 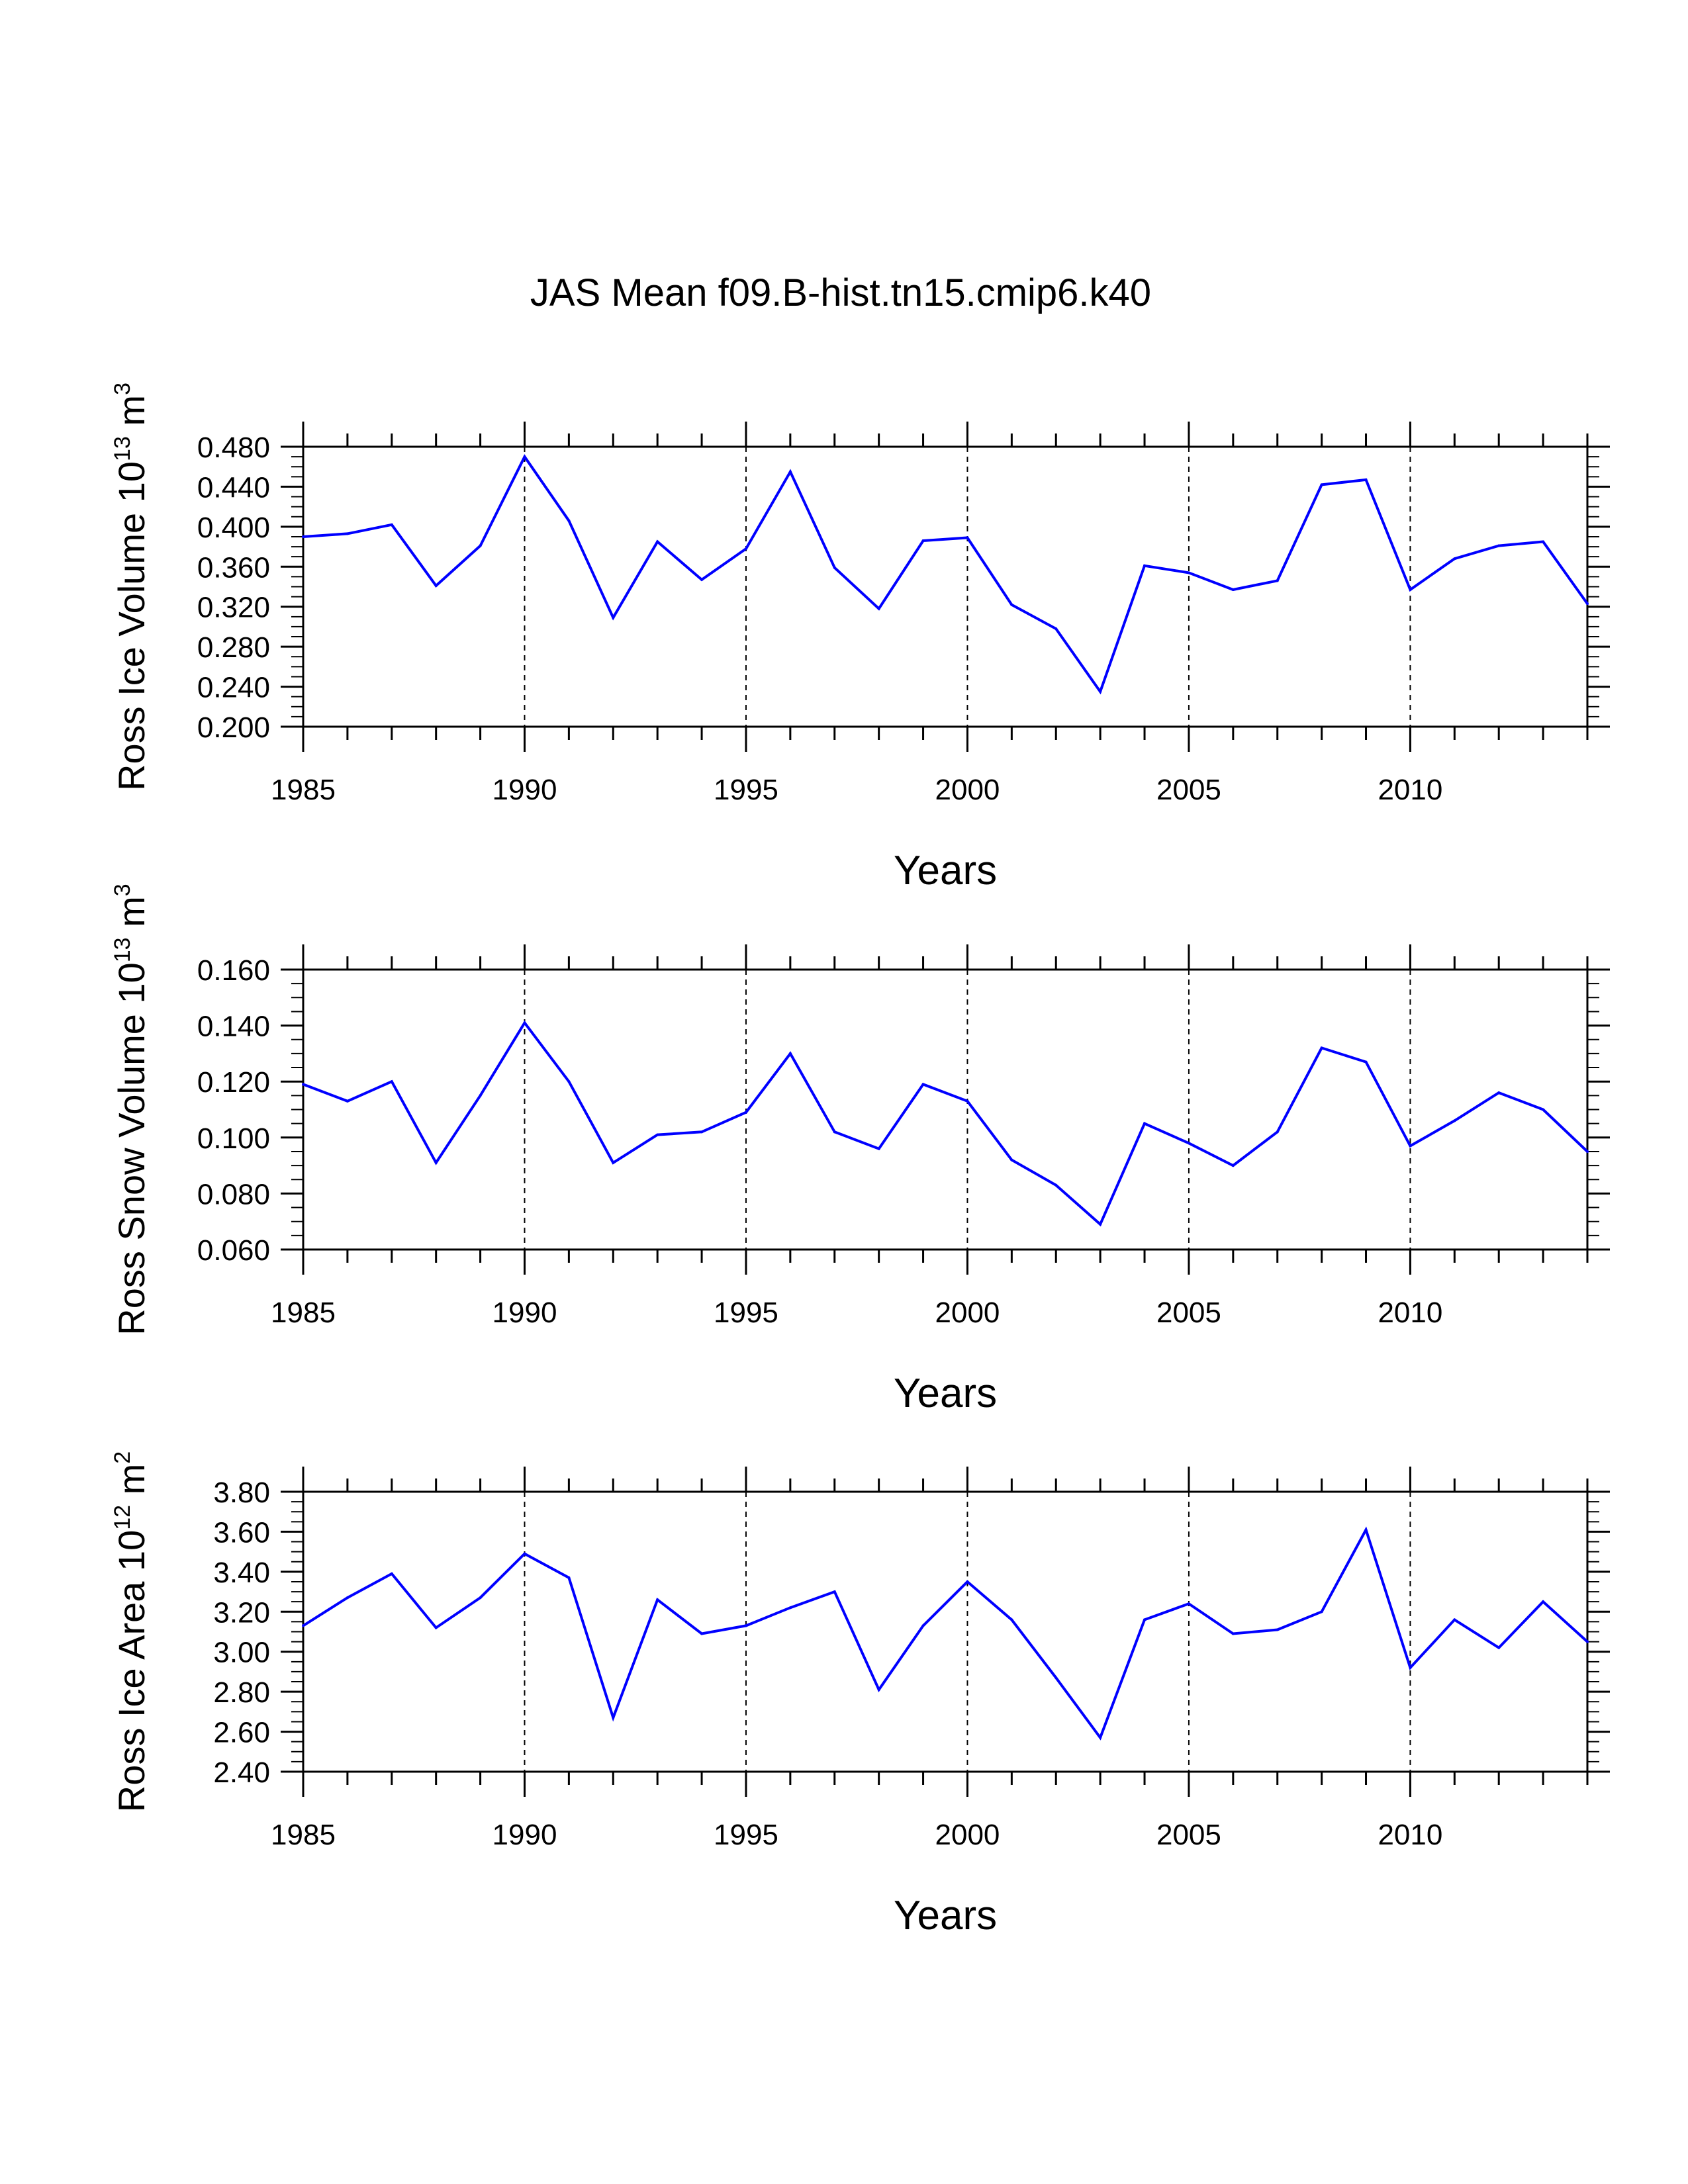 I want to click on y-tick-label: 2.40, so click(x=241, y=1772).